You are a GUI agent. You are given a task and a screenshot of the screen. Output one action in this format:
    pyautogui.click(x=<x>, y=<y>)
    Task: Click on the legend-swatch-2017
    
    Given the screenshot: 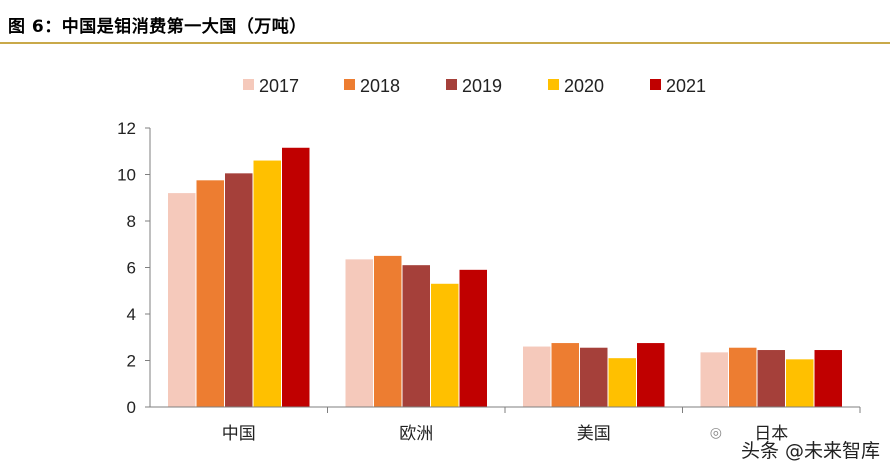 What is the action you would take?
    pyautogui.click(x=248, y=84)
    